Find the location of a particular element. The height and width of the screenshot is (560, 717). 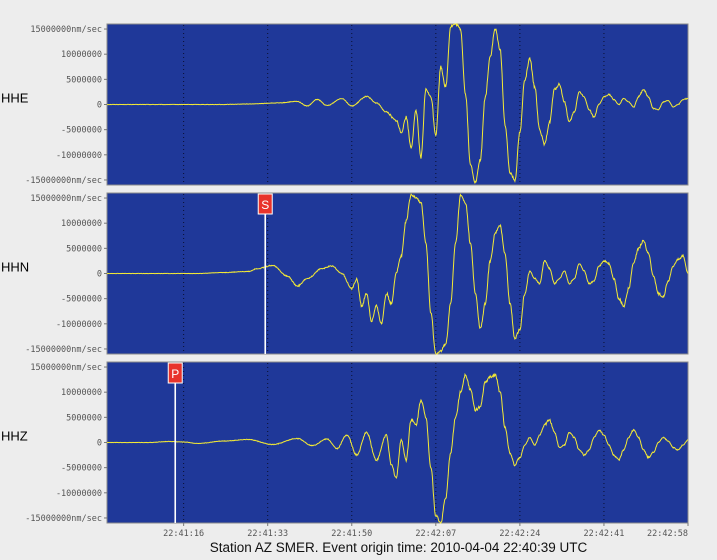

x-tick-label: 22:42:07 is located at coordinates (435, 534).